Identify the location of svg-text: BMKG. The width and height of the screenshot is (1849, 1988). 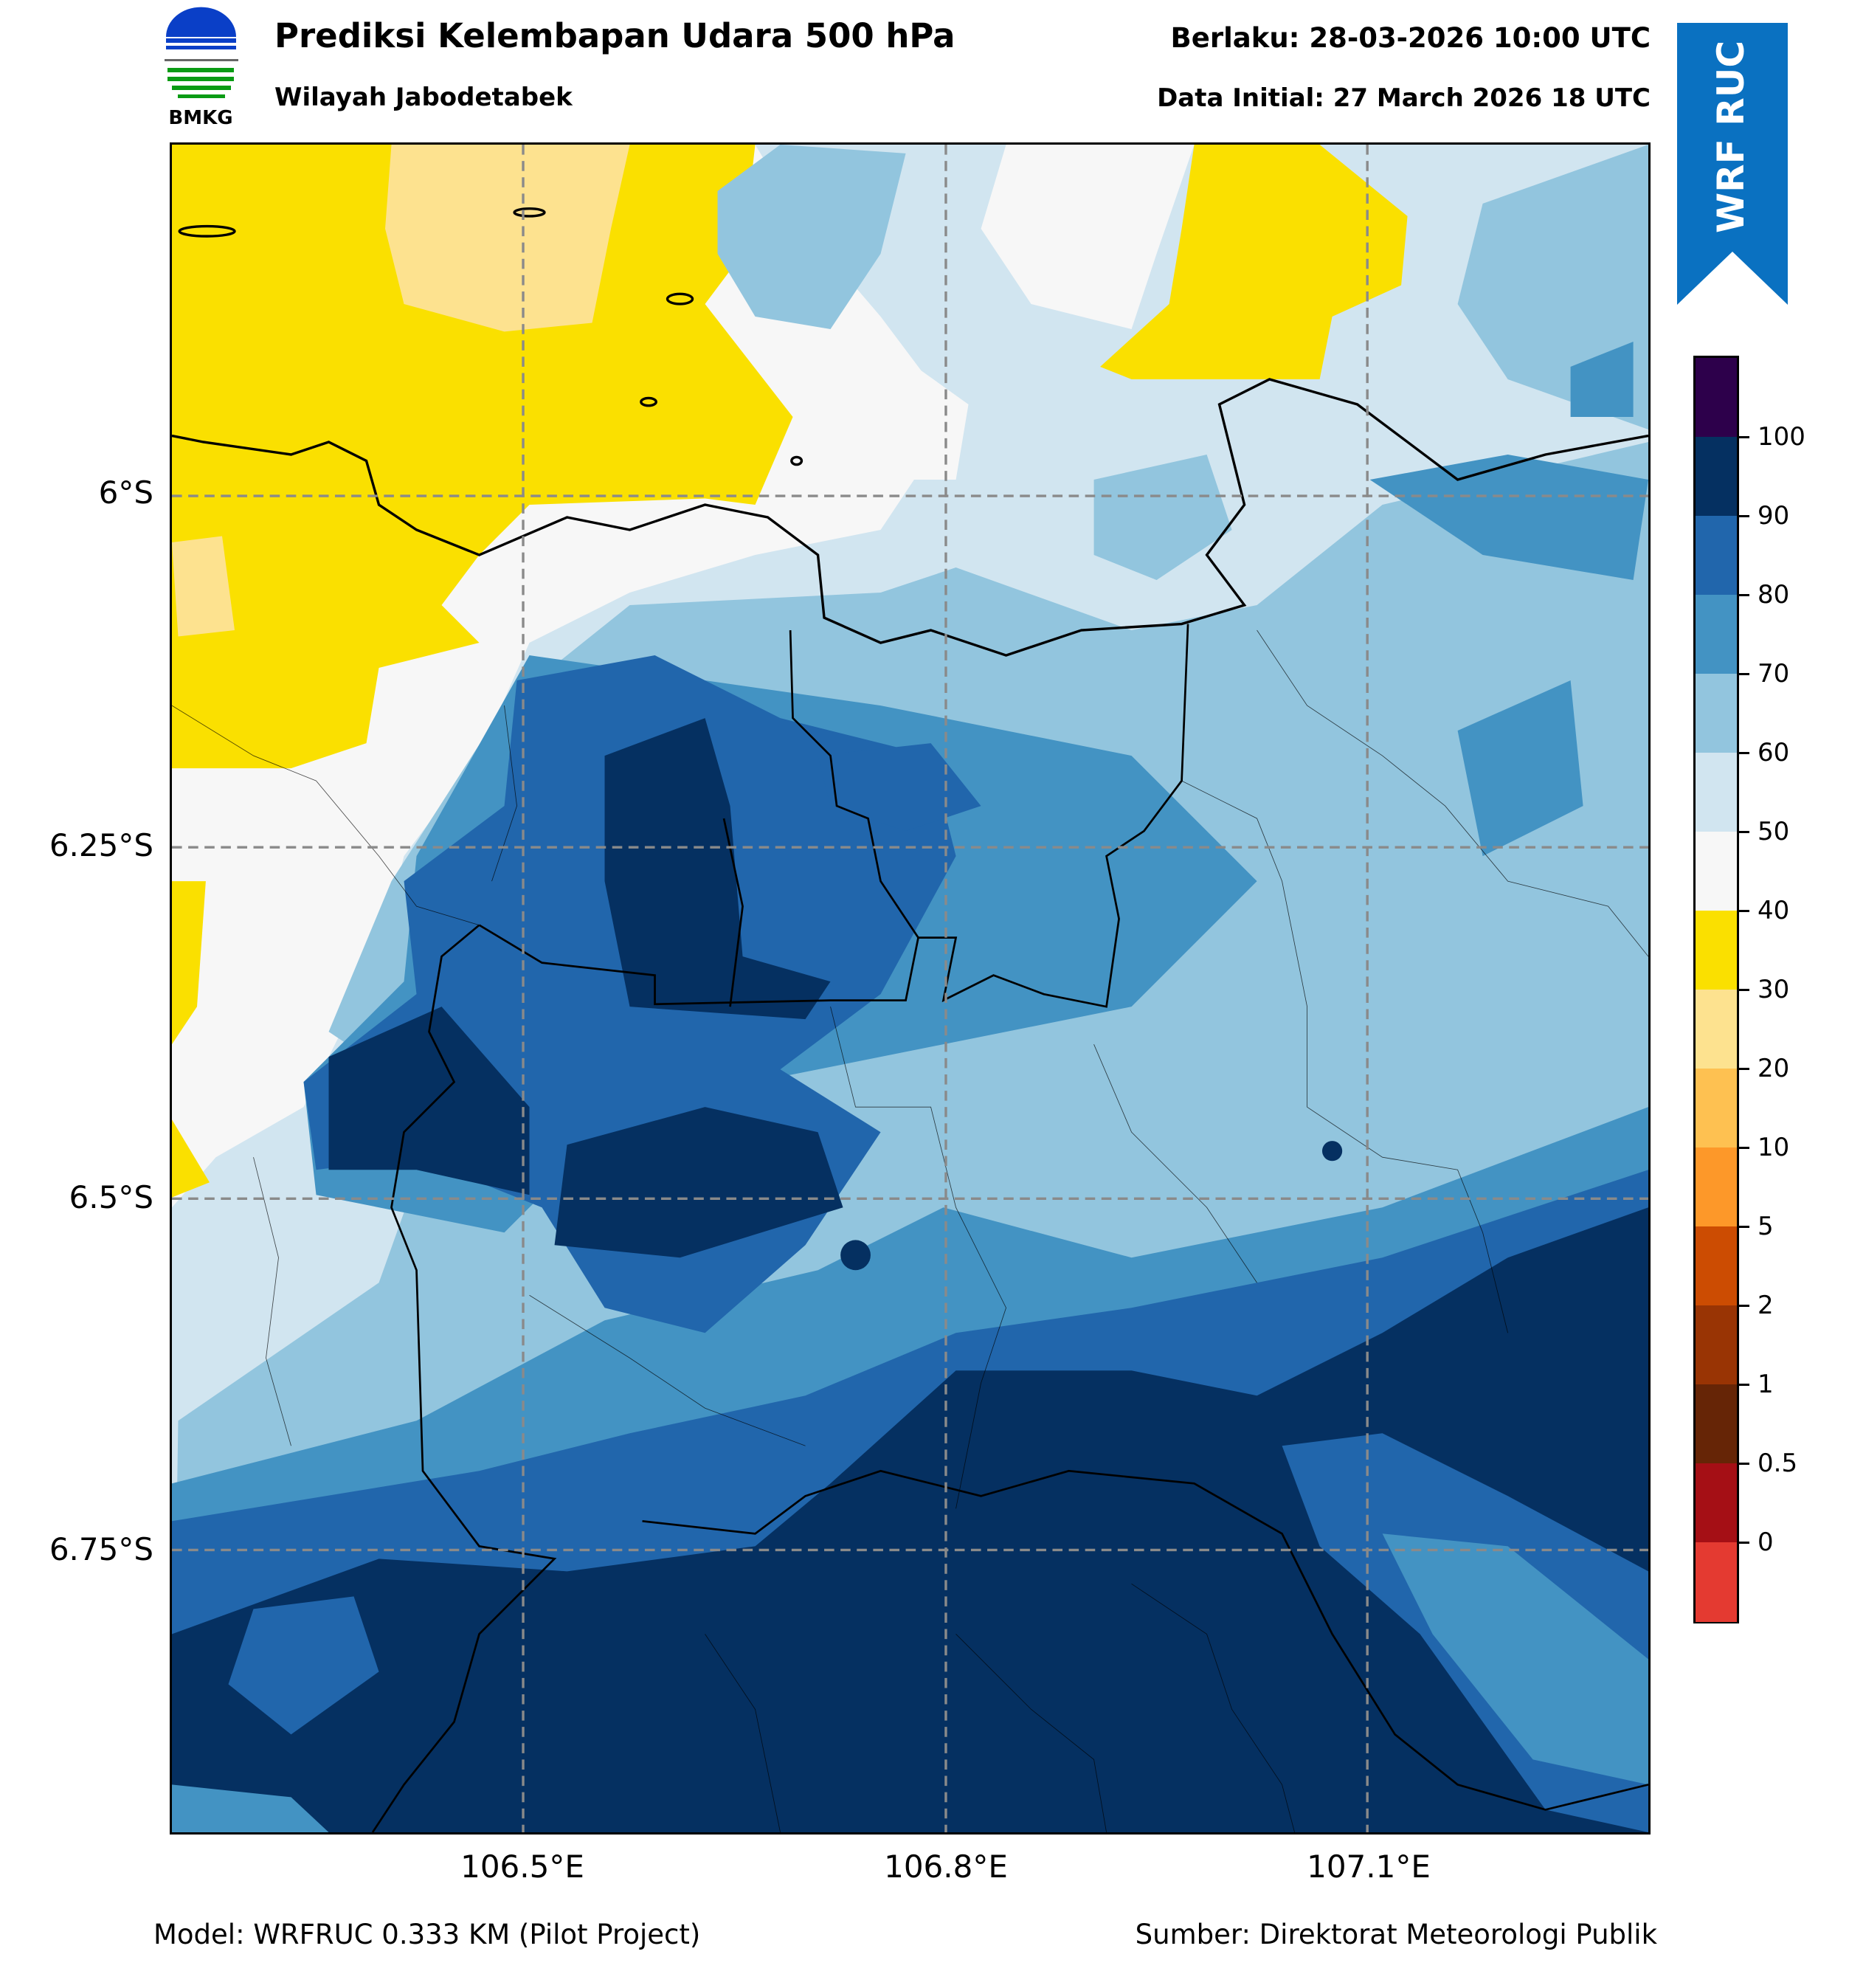
(200, 117).